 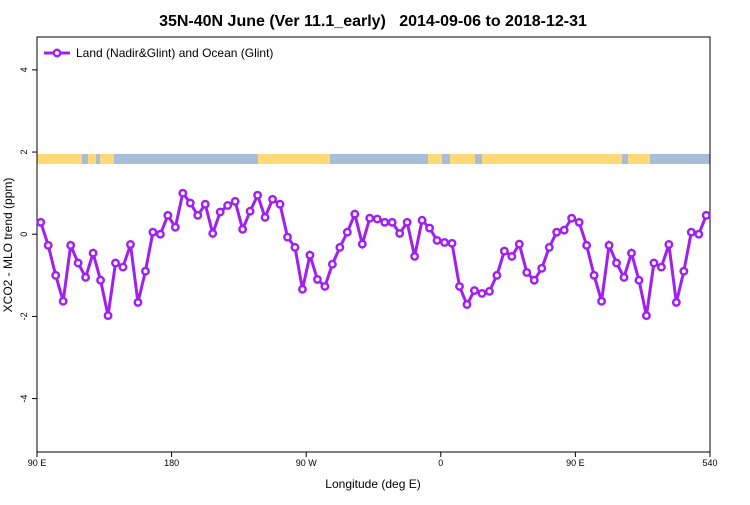 I want to click on y-tick-label: 0, so click(x=24, y=234).